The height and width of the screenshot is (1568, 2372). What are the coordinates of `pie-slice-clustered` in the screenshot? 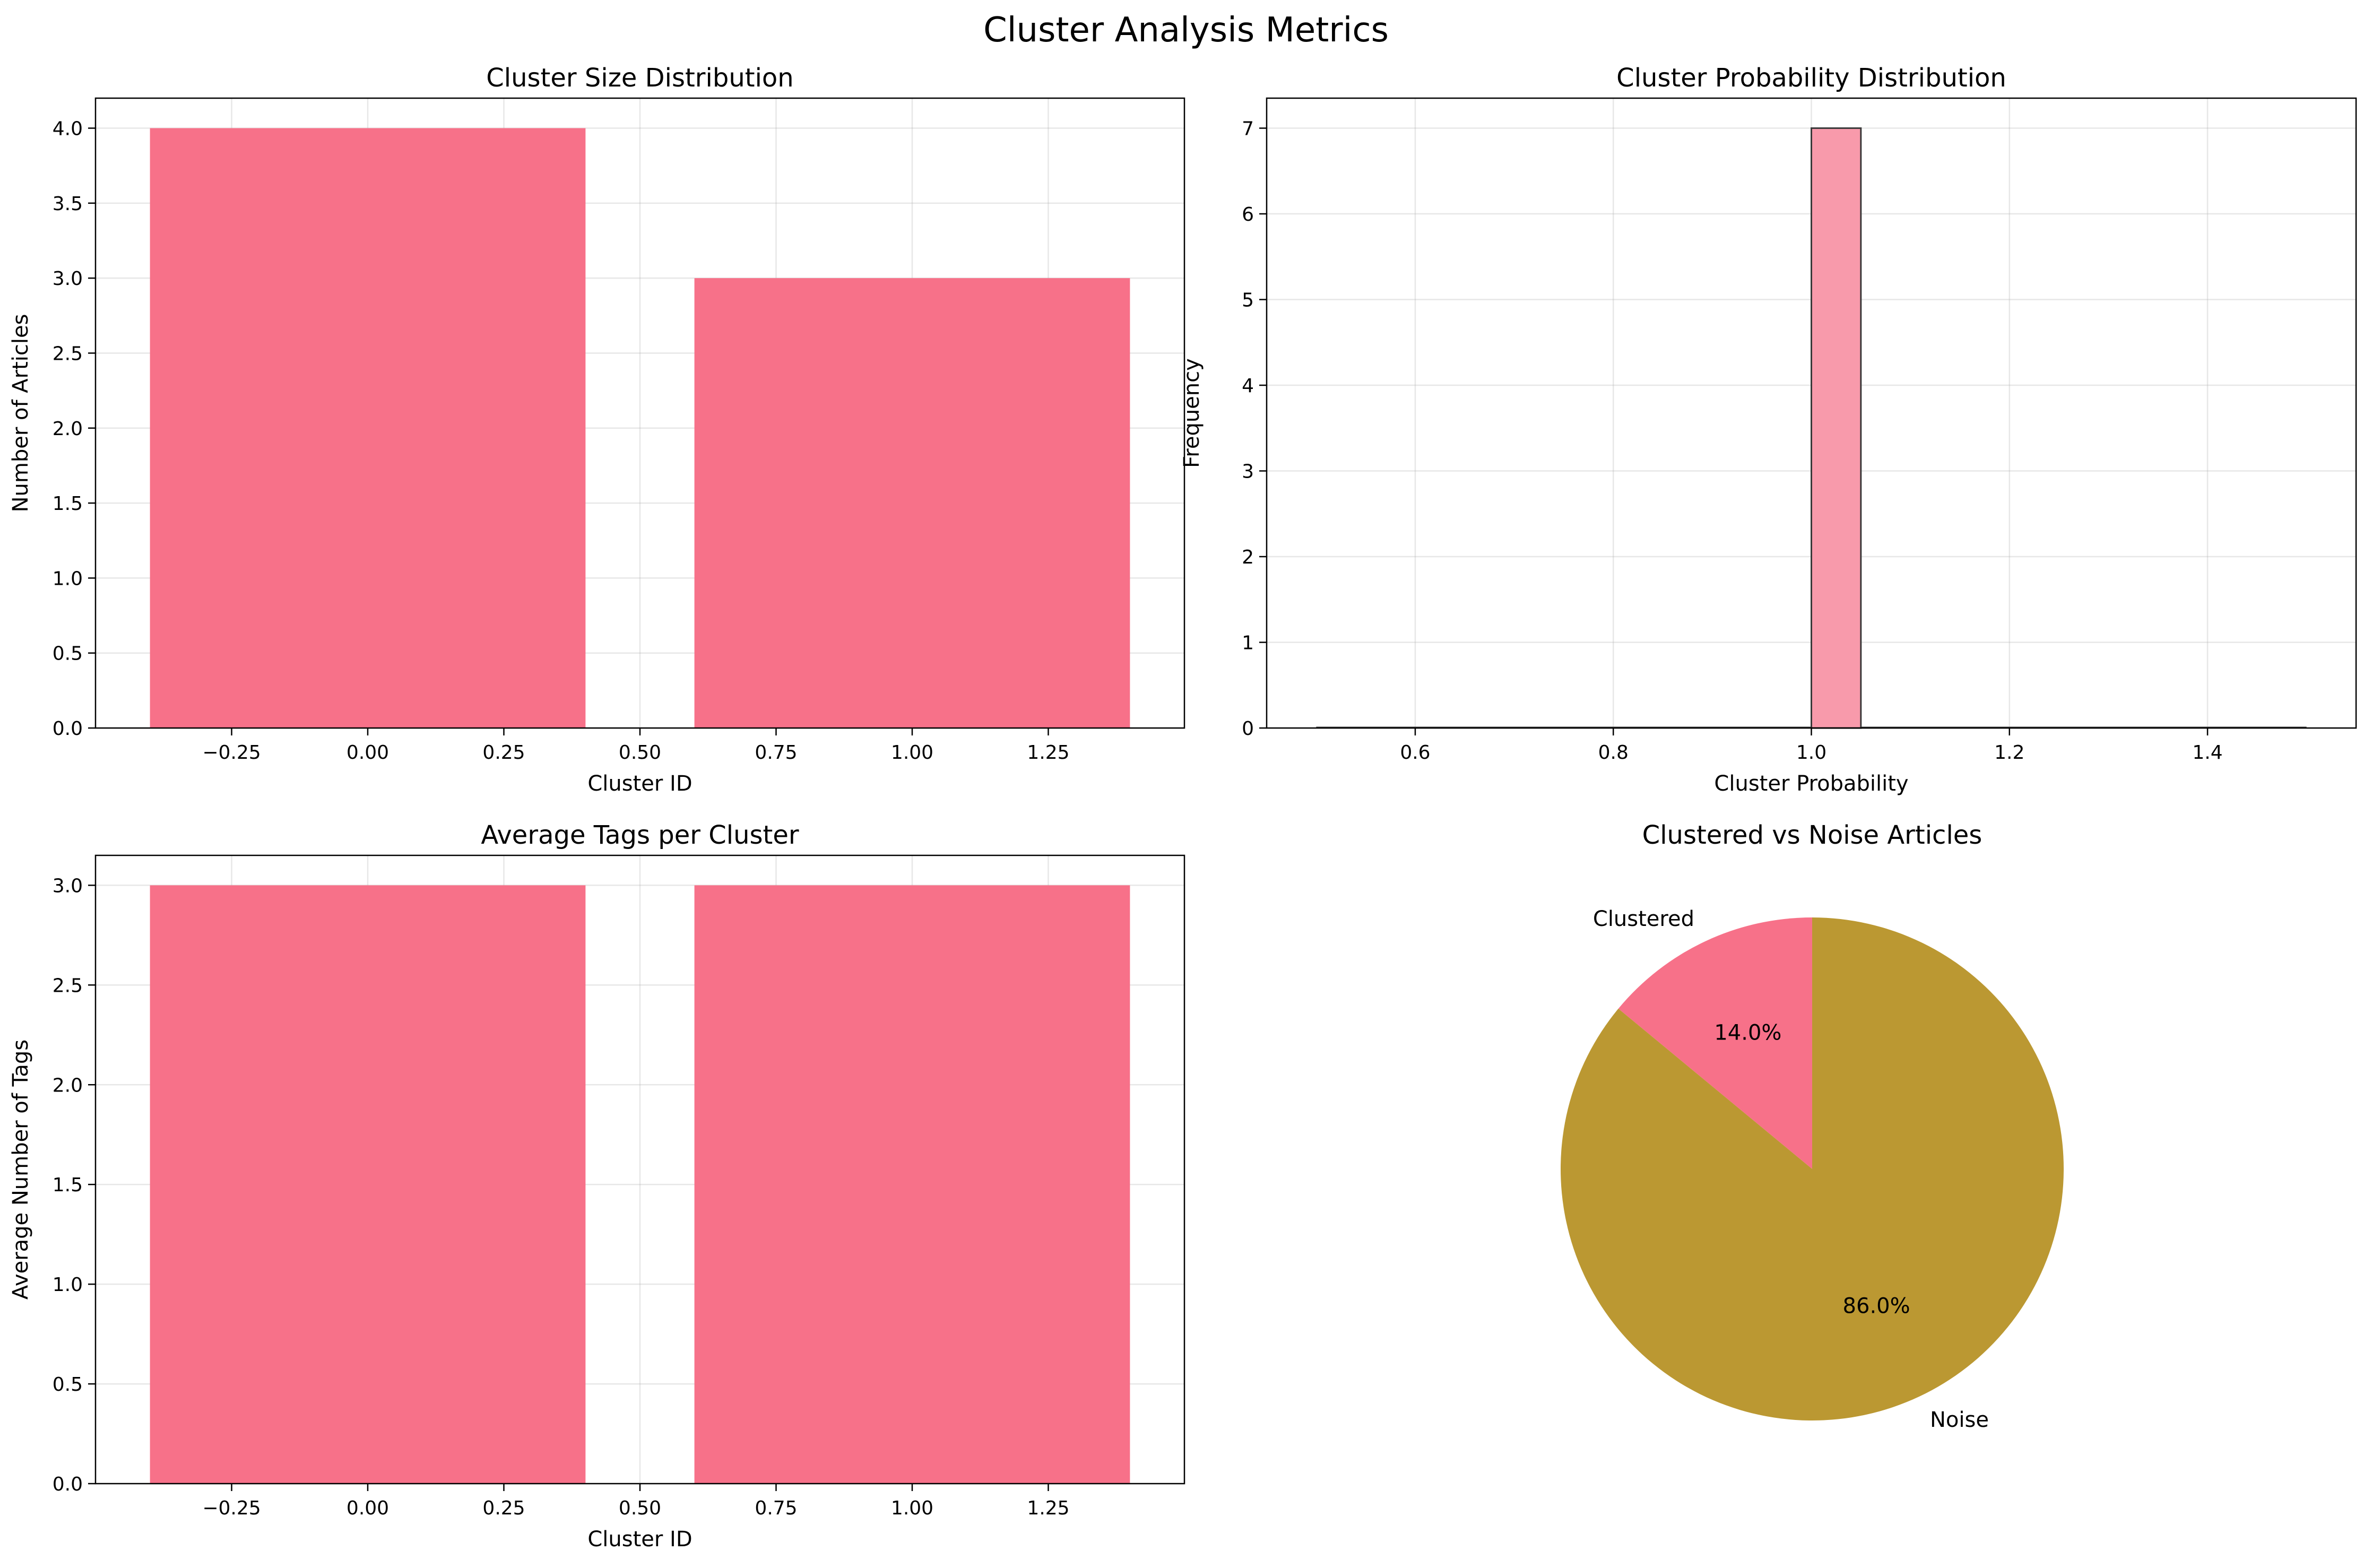 It's located at (1715, 1043).